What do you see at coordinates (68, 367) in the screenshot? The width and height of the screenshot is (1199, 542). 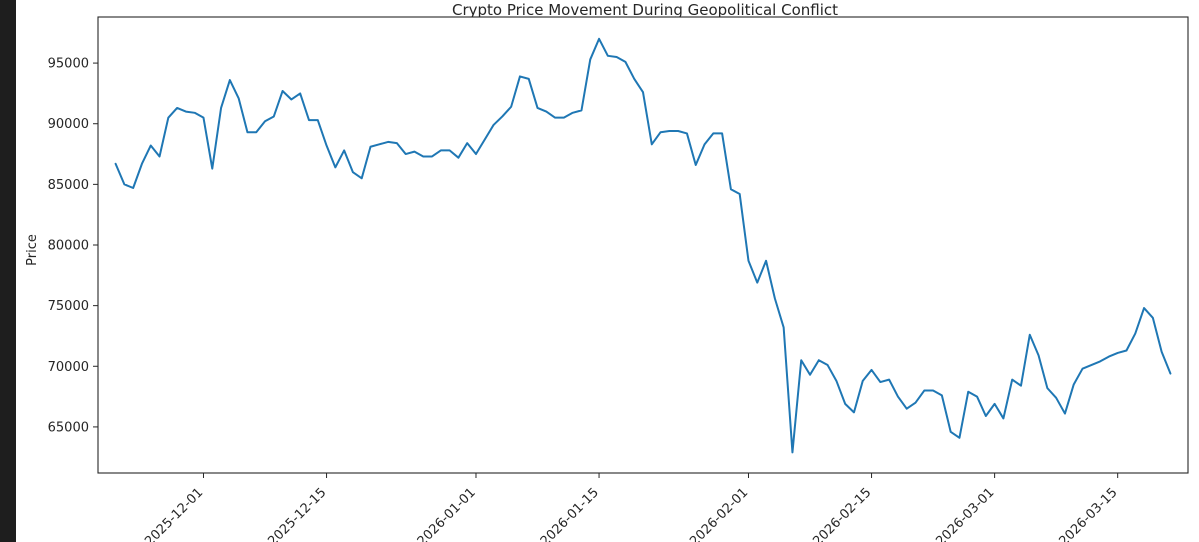 I see `y-tick-label: 70000` at bounding box center [68, 367].